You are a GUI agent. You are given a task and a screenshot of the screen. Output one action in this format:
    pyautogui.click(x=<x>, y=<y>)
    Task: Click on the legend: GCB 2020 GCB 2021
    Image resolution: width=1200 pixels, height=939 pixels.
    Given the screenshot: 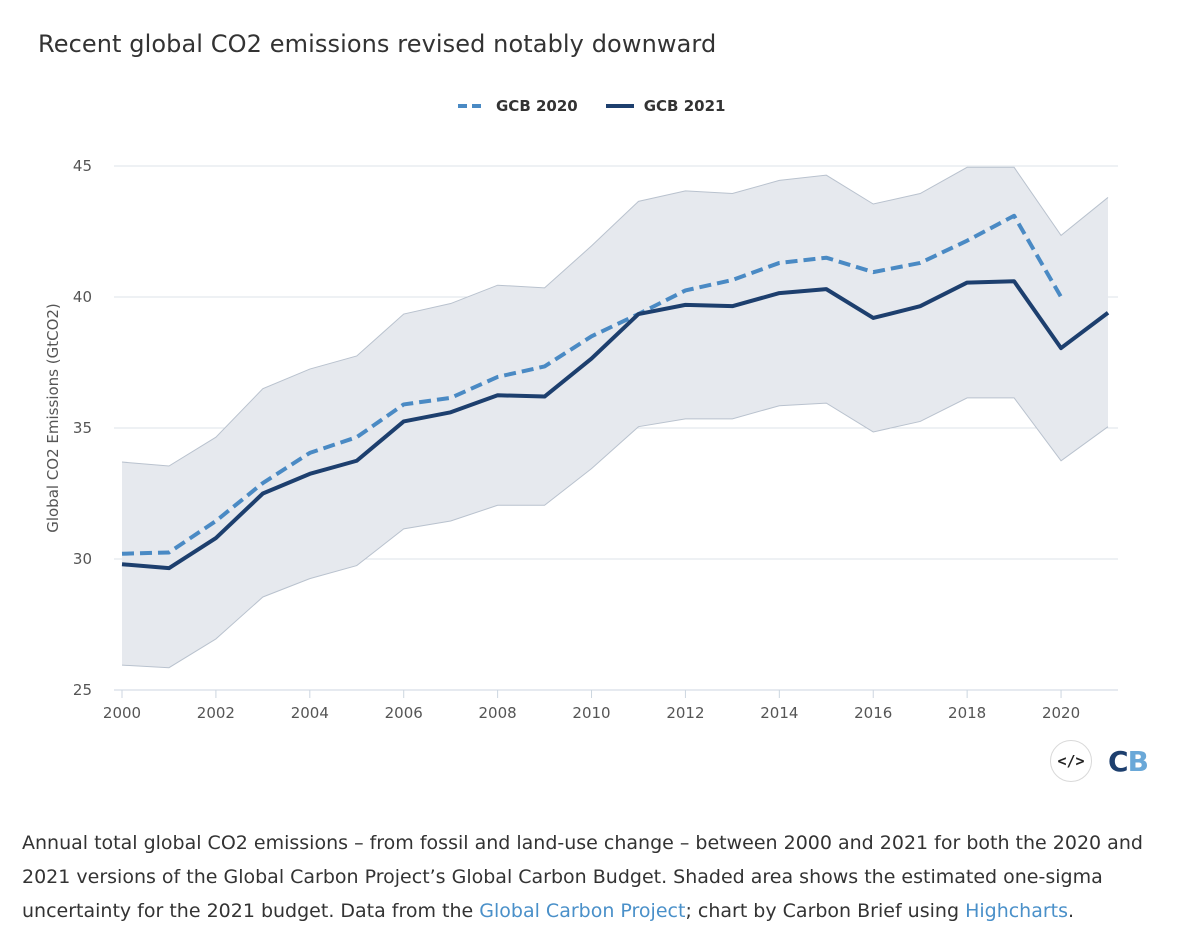 What is the action you would take?
    pyautogui.click(x=591, y=106)
    